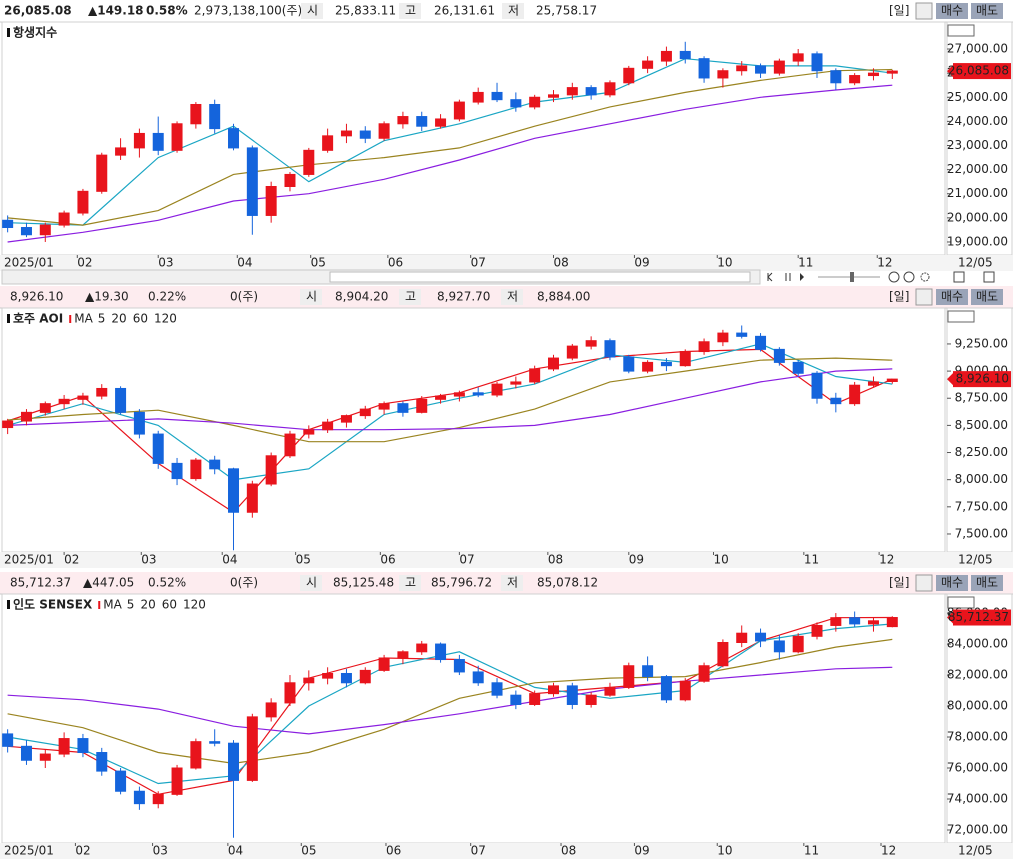 The width and height of the screenshot is (1013, 861). Describe the element at coordinates (35, 32) in the screenshot. I see `legend-title: 항생지수` at that location.